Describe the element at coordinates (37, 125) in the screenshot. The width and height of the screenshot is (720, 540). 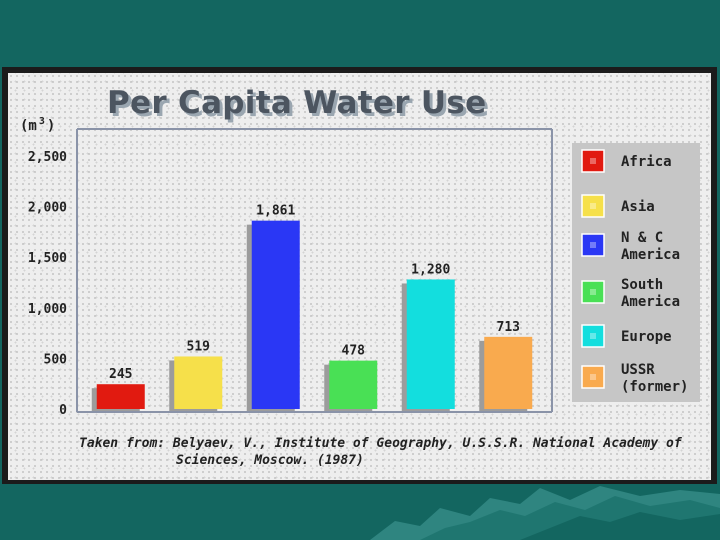
I see `y-axis-unit: (m 3)` at that location.